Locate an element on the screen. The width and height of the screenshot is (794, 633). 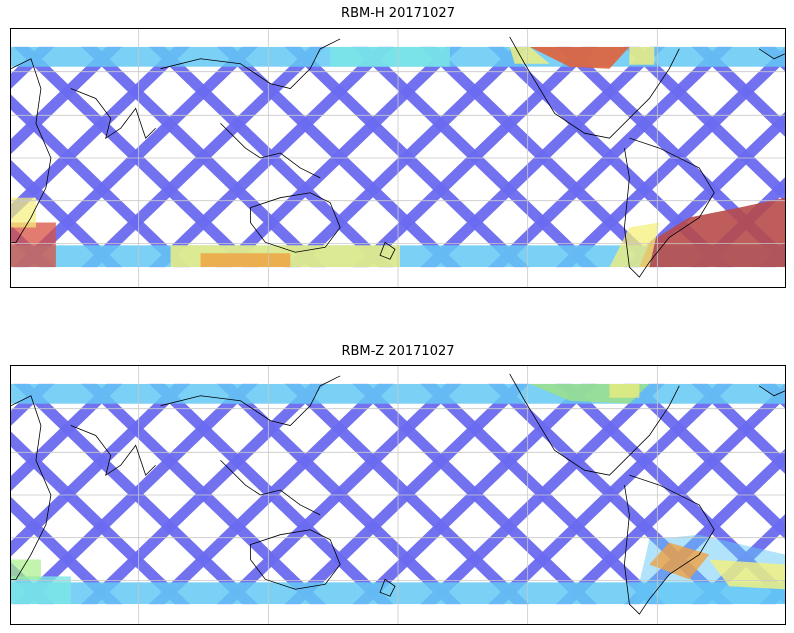
north-pacific-hotspot is located at coordinates (579, 57).